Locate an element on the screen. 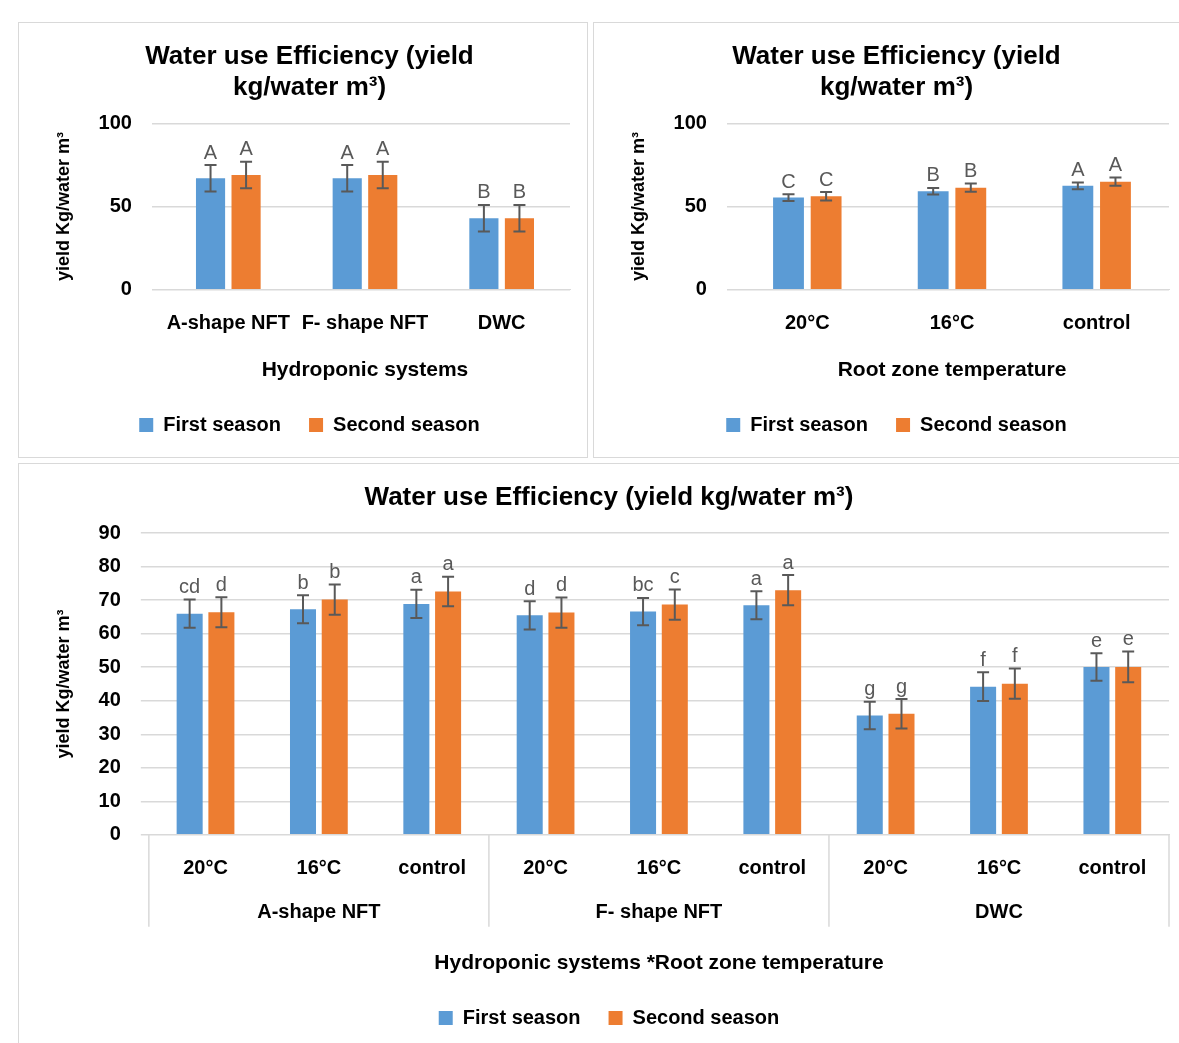 The width and height of the screenshot is (1179, 1043). y-tick-label: 30 is located at coordinates (109, 732).